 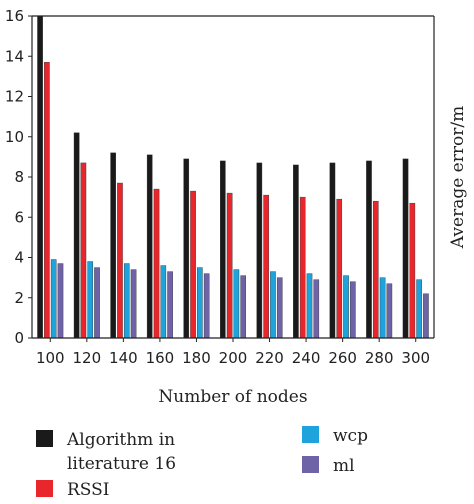 What do you see at coordinates (306, 358) in the screenshot?
I see `x-tick-label: 240` at bounding box center [306, 358].